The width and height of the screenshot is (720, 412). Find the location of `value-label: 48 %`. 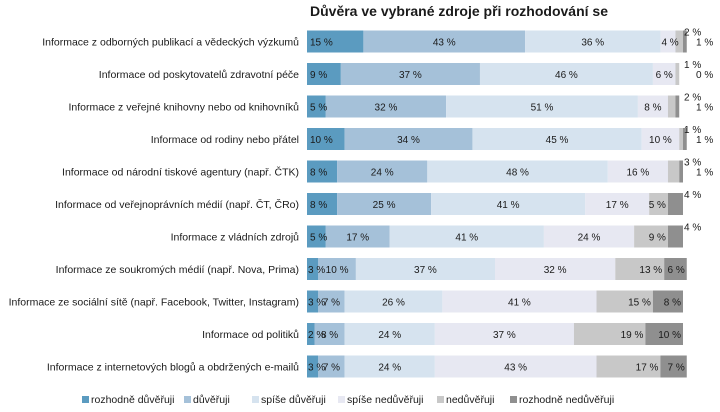

value-label: 48 % is located at coordinates (517, 173).